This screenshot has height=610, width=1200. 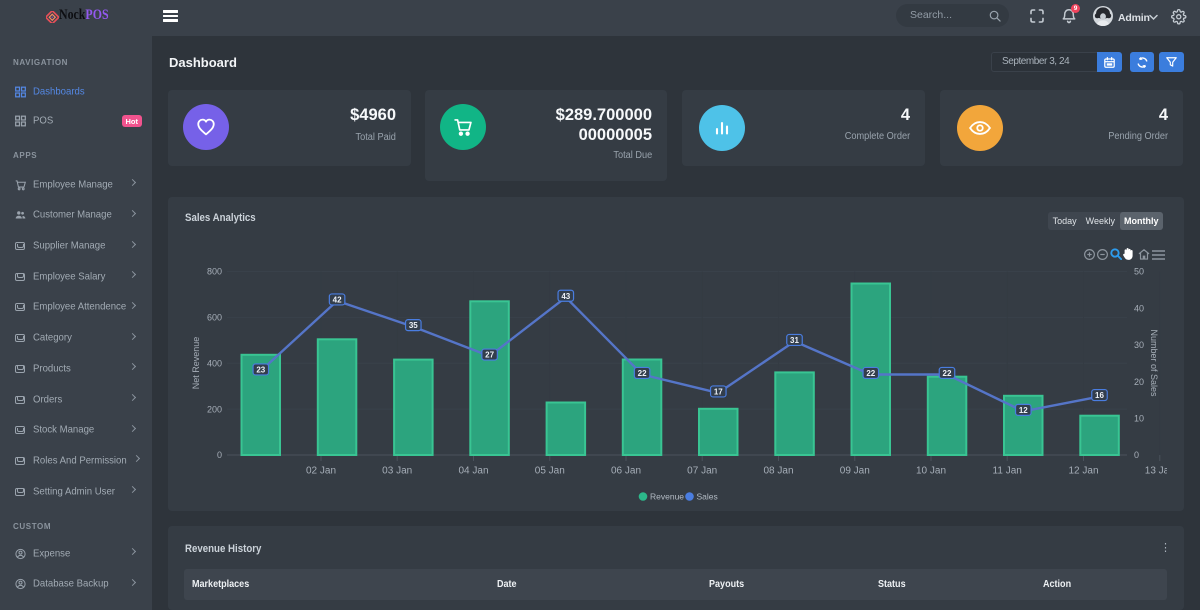 What do you see at coordinates (1007, 471) in the screenshot?
I see `svg-text: 11 Jan` at bounding box center [1007, 471].